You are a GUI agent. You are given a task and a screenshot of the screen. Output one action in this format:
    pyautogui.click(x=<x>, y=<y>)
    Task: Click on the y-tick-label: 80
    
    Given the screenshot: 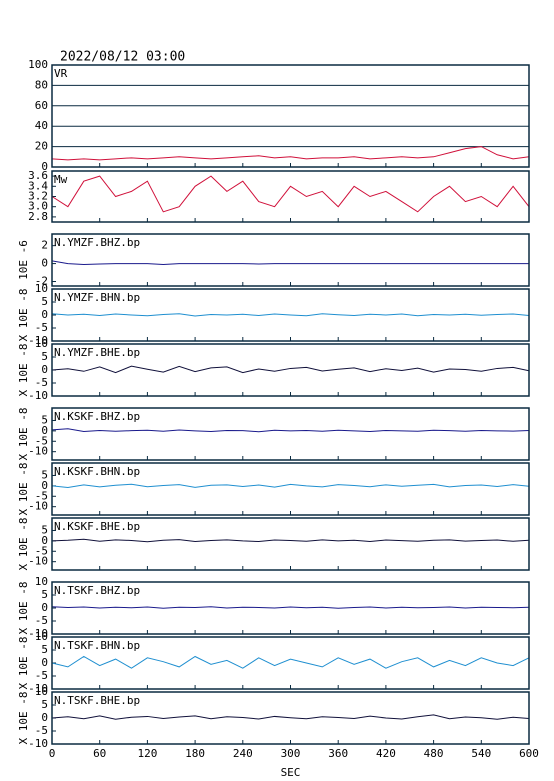 What is the action you would take?
    pyautogui.click(x=41, y=84)
    